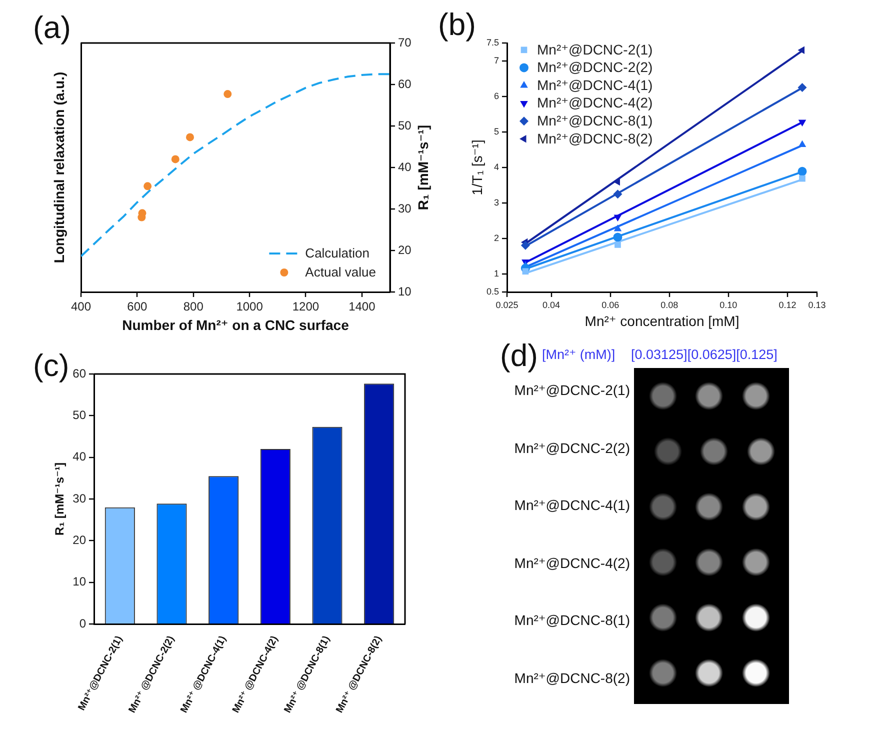 The image size is (881, 731). Describe the element at coordinates (492, 42) in the screenshot. I see `y-tick-label: 7.5` at that location.